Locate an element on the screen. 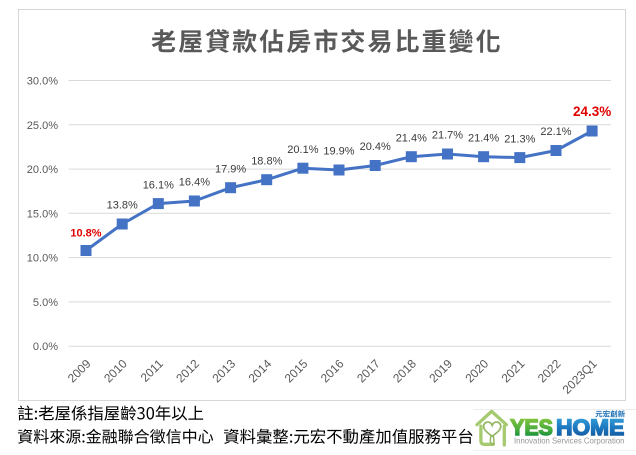 This screenshot has width=636, height=455. svg-text: 24.3% is located at coordinates (592, 111).